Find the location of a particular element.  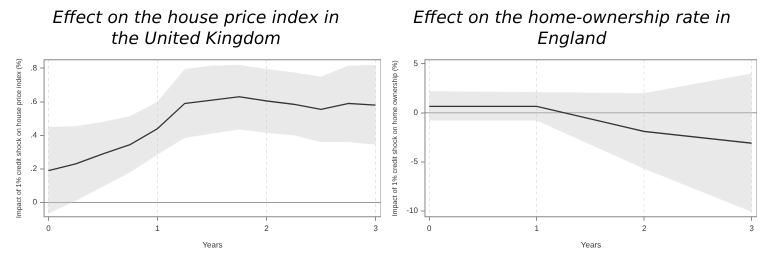

chart-title: Effect on the house price index in the United Kingdom is located at coordinates (196, 29).